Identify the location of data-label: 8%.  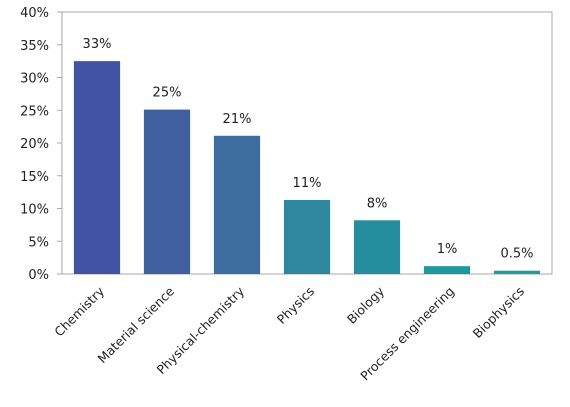
(377, 203).